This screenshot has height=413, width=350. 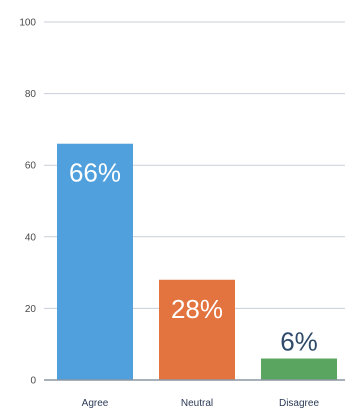 I want to click on data-label-agree: 66%, so click(x=95, y=173).